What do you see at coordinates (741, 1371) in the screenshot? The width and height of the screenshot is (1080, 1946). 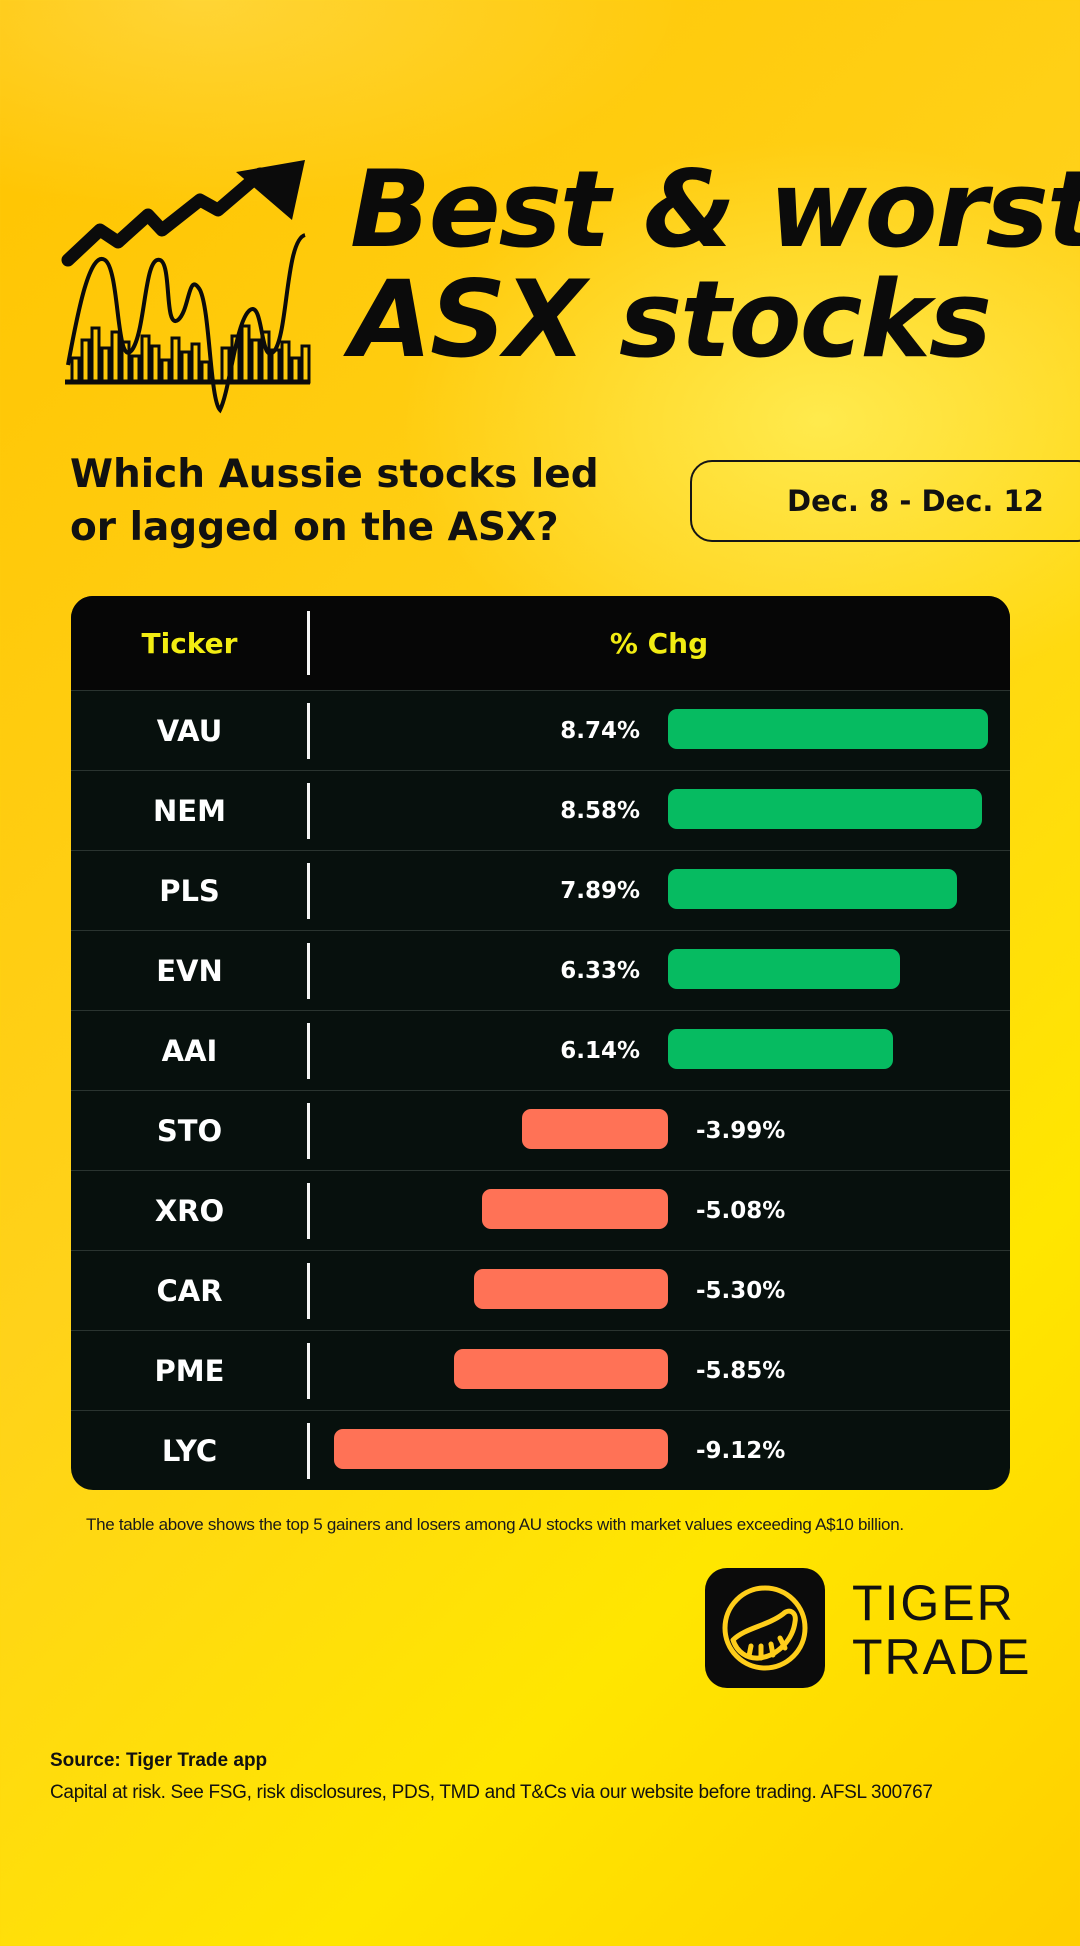 I see `change-value-label: -5.85%` at bounding box center [741, 1371].